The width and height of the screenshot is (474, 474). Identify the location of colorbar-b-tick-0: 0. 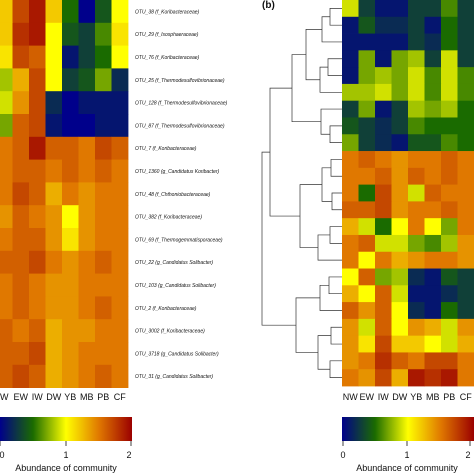
(342, 455).